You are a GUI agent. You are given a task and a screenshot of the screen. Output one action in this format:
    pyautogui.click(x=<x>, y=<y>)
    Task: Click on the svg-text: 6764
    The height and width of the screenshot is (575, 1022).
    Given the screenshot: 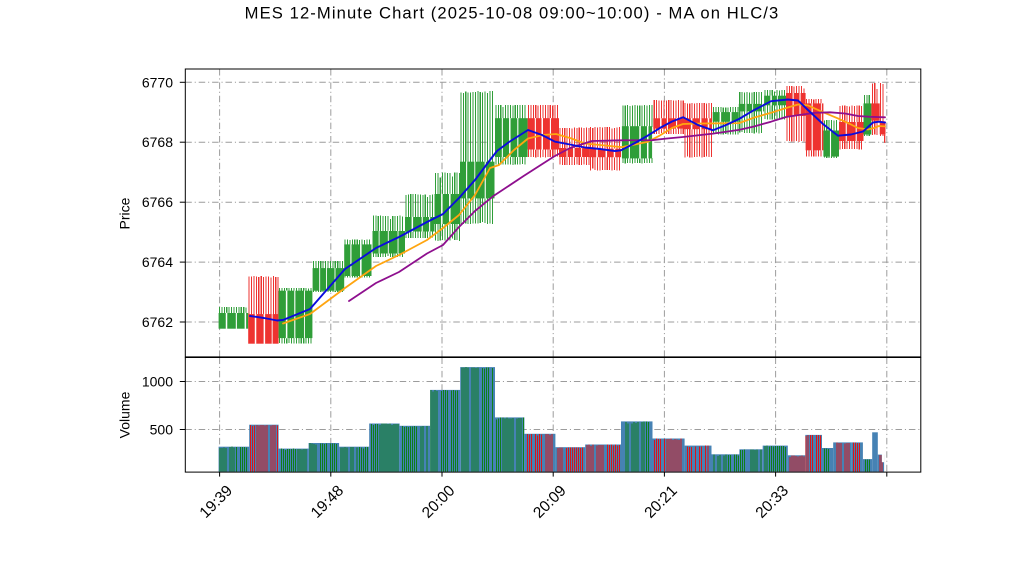 What is the action you would take?
    pyautogui.click(x=157, y=262)
    